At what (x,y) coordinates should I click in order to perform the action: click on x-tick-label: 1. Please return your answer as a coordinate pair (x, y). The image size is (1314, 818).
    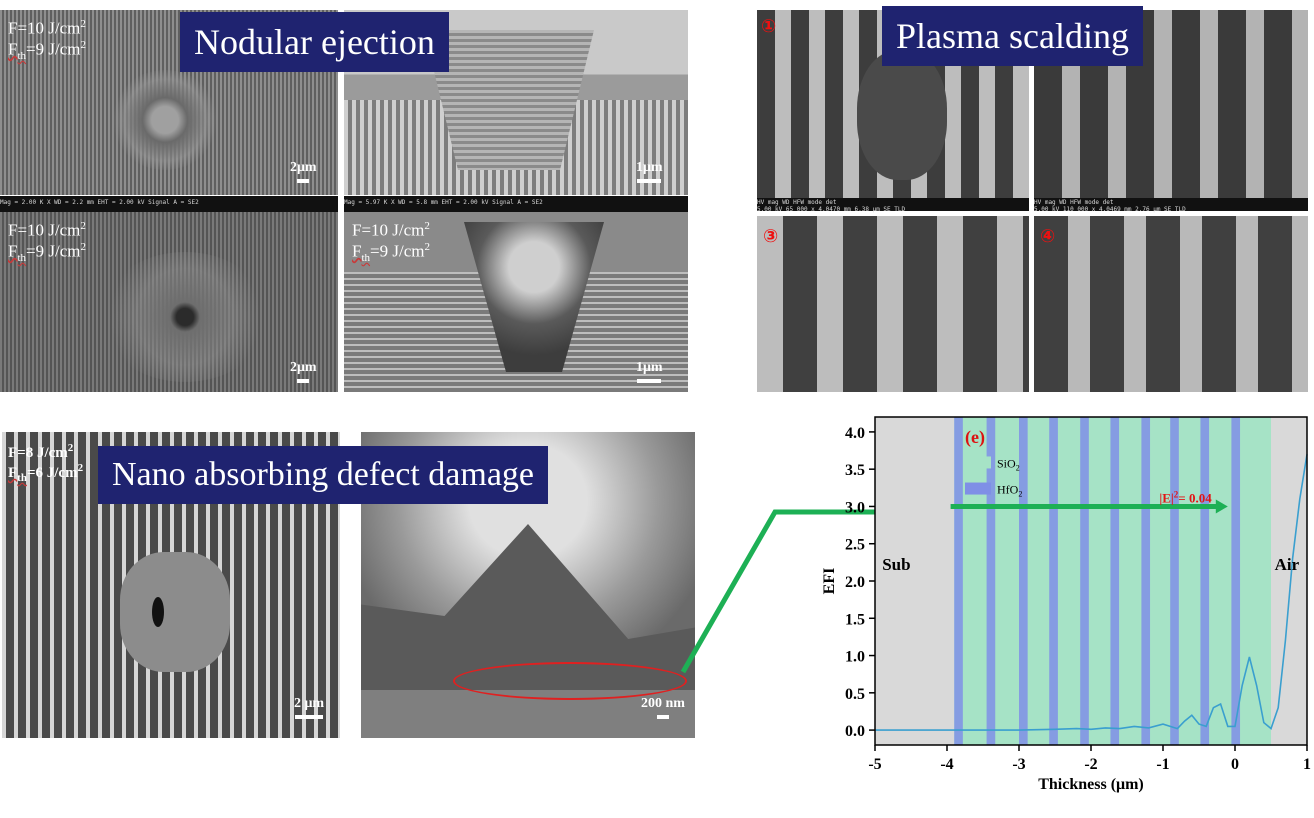
    Looking at the image, I should click on (1307, 764).